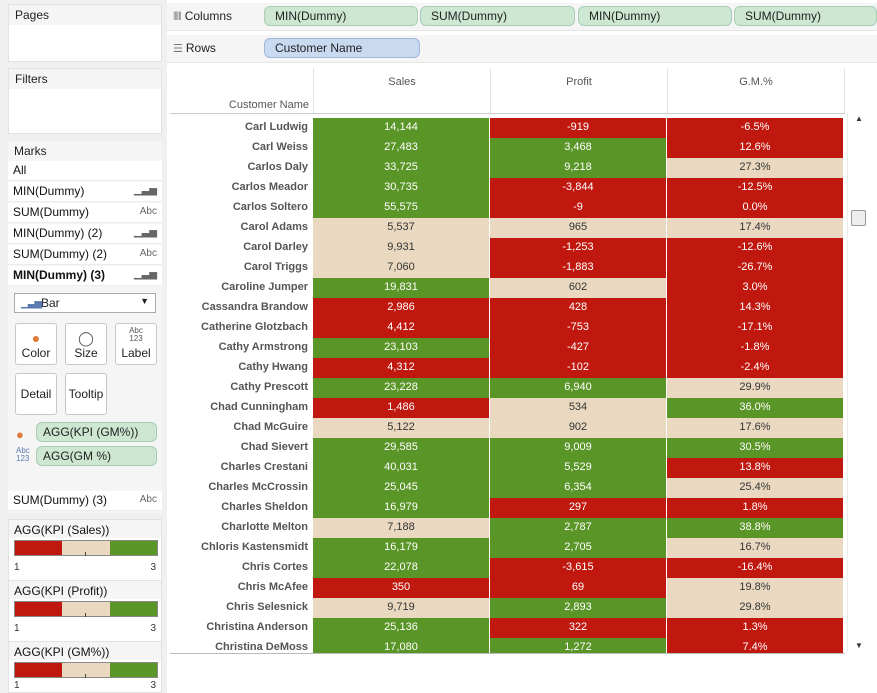  What do you see at coordinates (274, 447) in the screenshot?
I see `customer-name-cell: Chad Sievert` at bounding box center [274, 447].